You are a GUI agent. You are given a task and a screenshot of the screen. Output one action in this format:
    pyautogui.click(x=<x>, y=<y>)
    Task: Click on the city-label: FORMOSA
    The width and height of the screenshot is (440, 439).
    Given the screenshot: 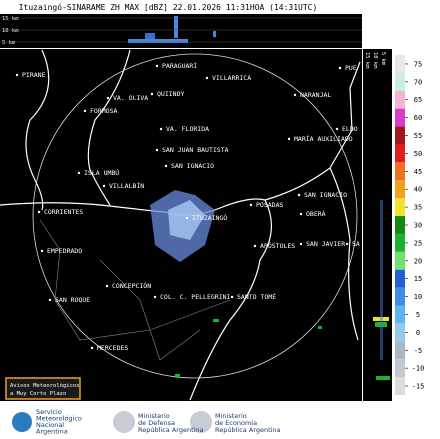 What is the action you would take?
    pyautogui.click(x=103, y=111)
    